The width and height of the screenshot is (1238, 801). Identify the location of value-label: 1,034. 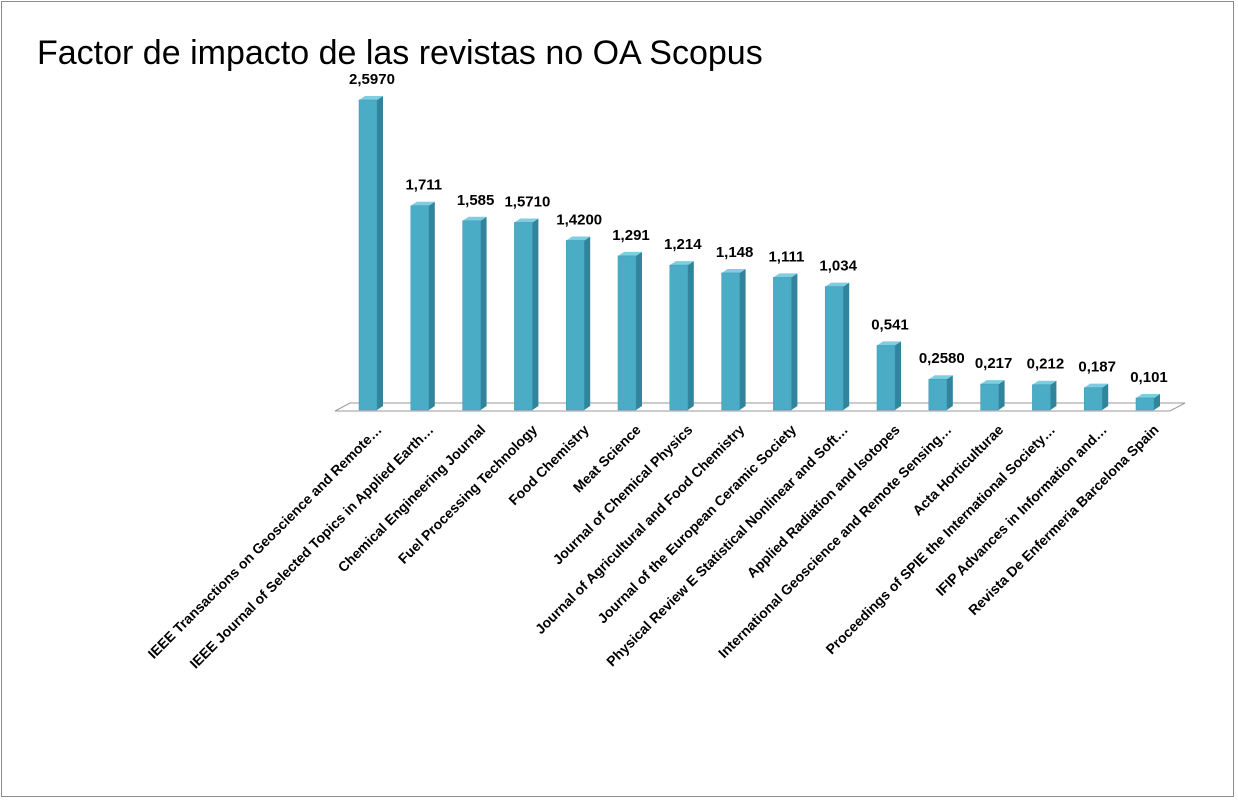
(838, 266).